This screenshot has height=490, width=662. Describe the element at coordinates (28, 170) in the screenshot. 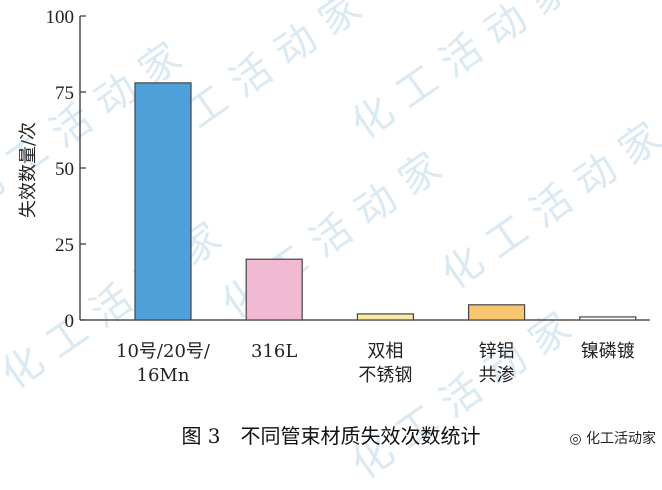

I see `y-axis-label: 失效数量/次` at that location.